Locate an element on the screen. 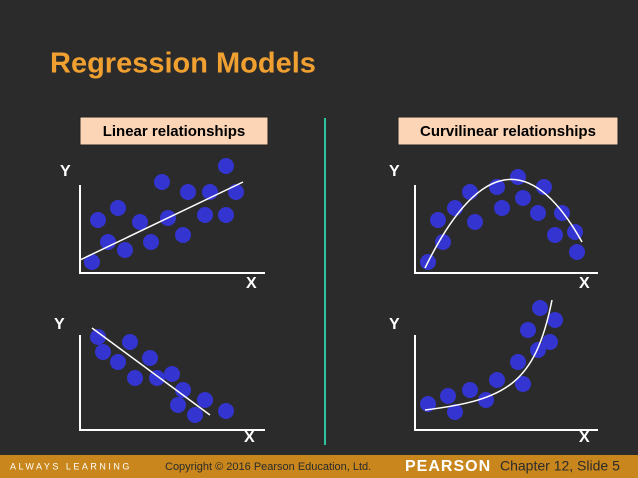 This screenshot has height=478, width=638. panel-label: Curvilinear relationships is located at coordinates (508, 131).